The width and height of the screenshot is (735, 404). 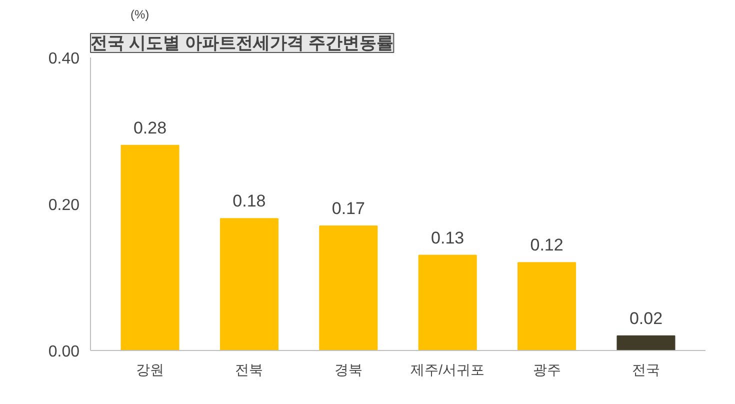 I want to click on data-label: 0.28, so click(x=150, y=128).